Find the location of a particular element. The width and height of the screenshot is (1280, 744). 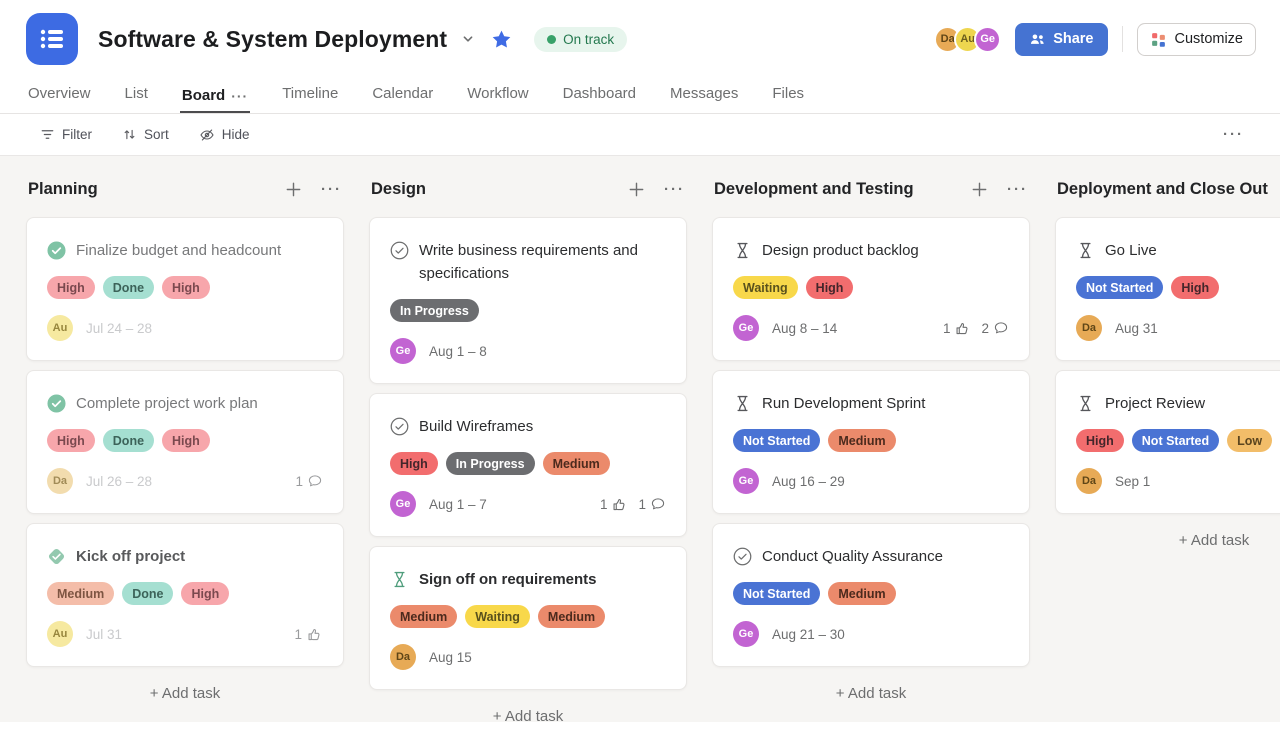

task-card: Project Review High Not Started Low Da Sep 1 is located at coordinates (1167, 442).